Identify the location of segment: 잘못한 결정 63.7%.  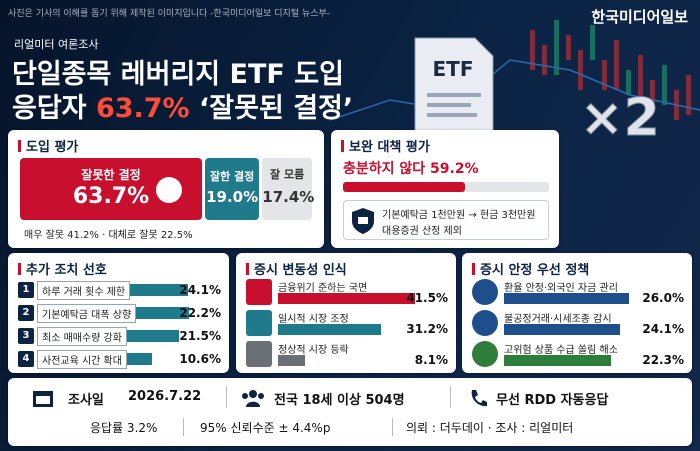
(111, 189).